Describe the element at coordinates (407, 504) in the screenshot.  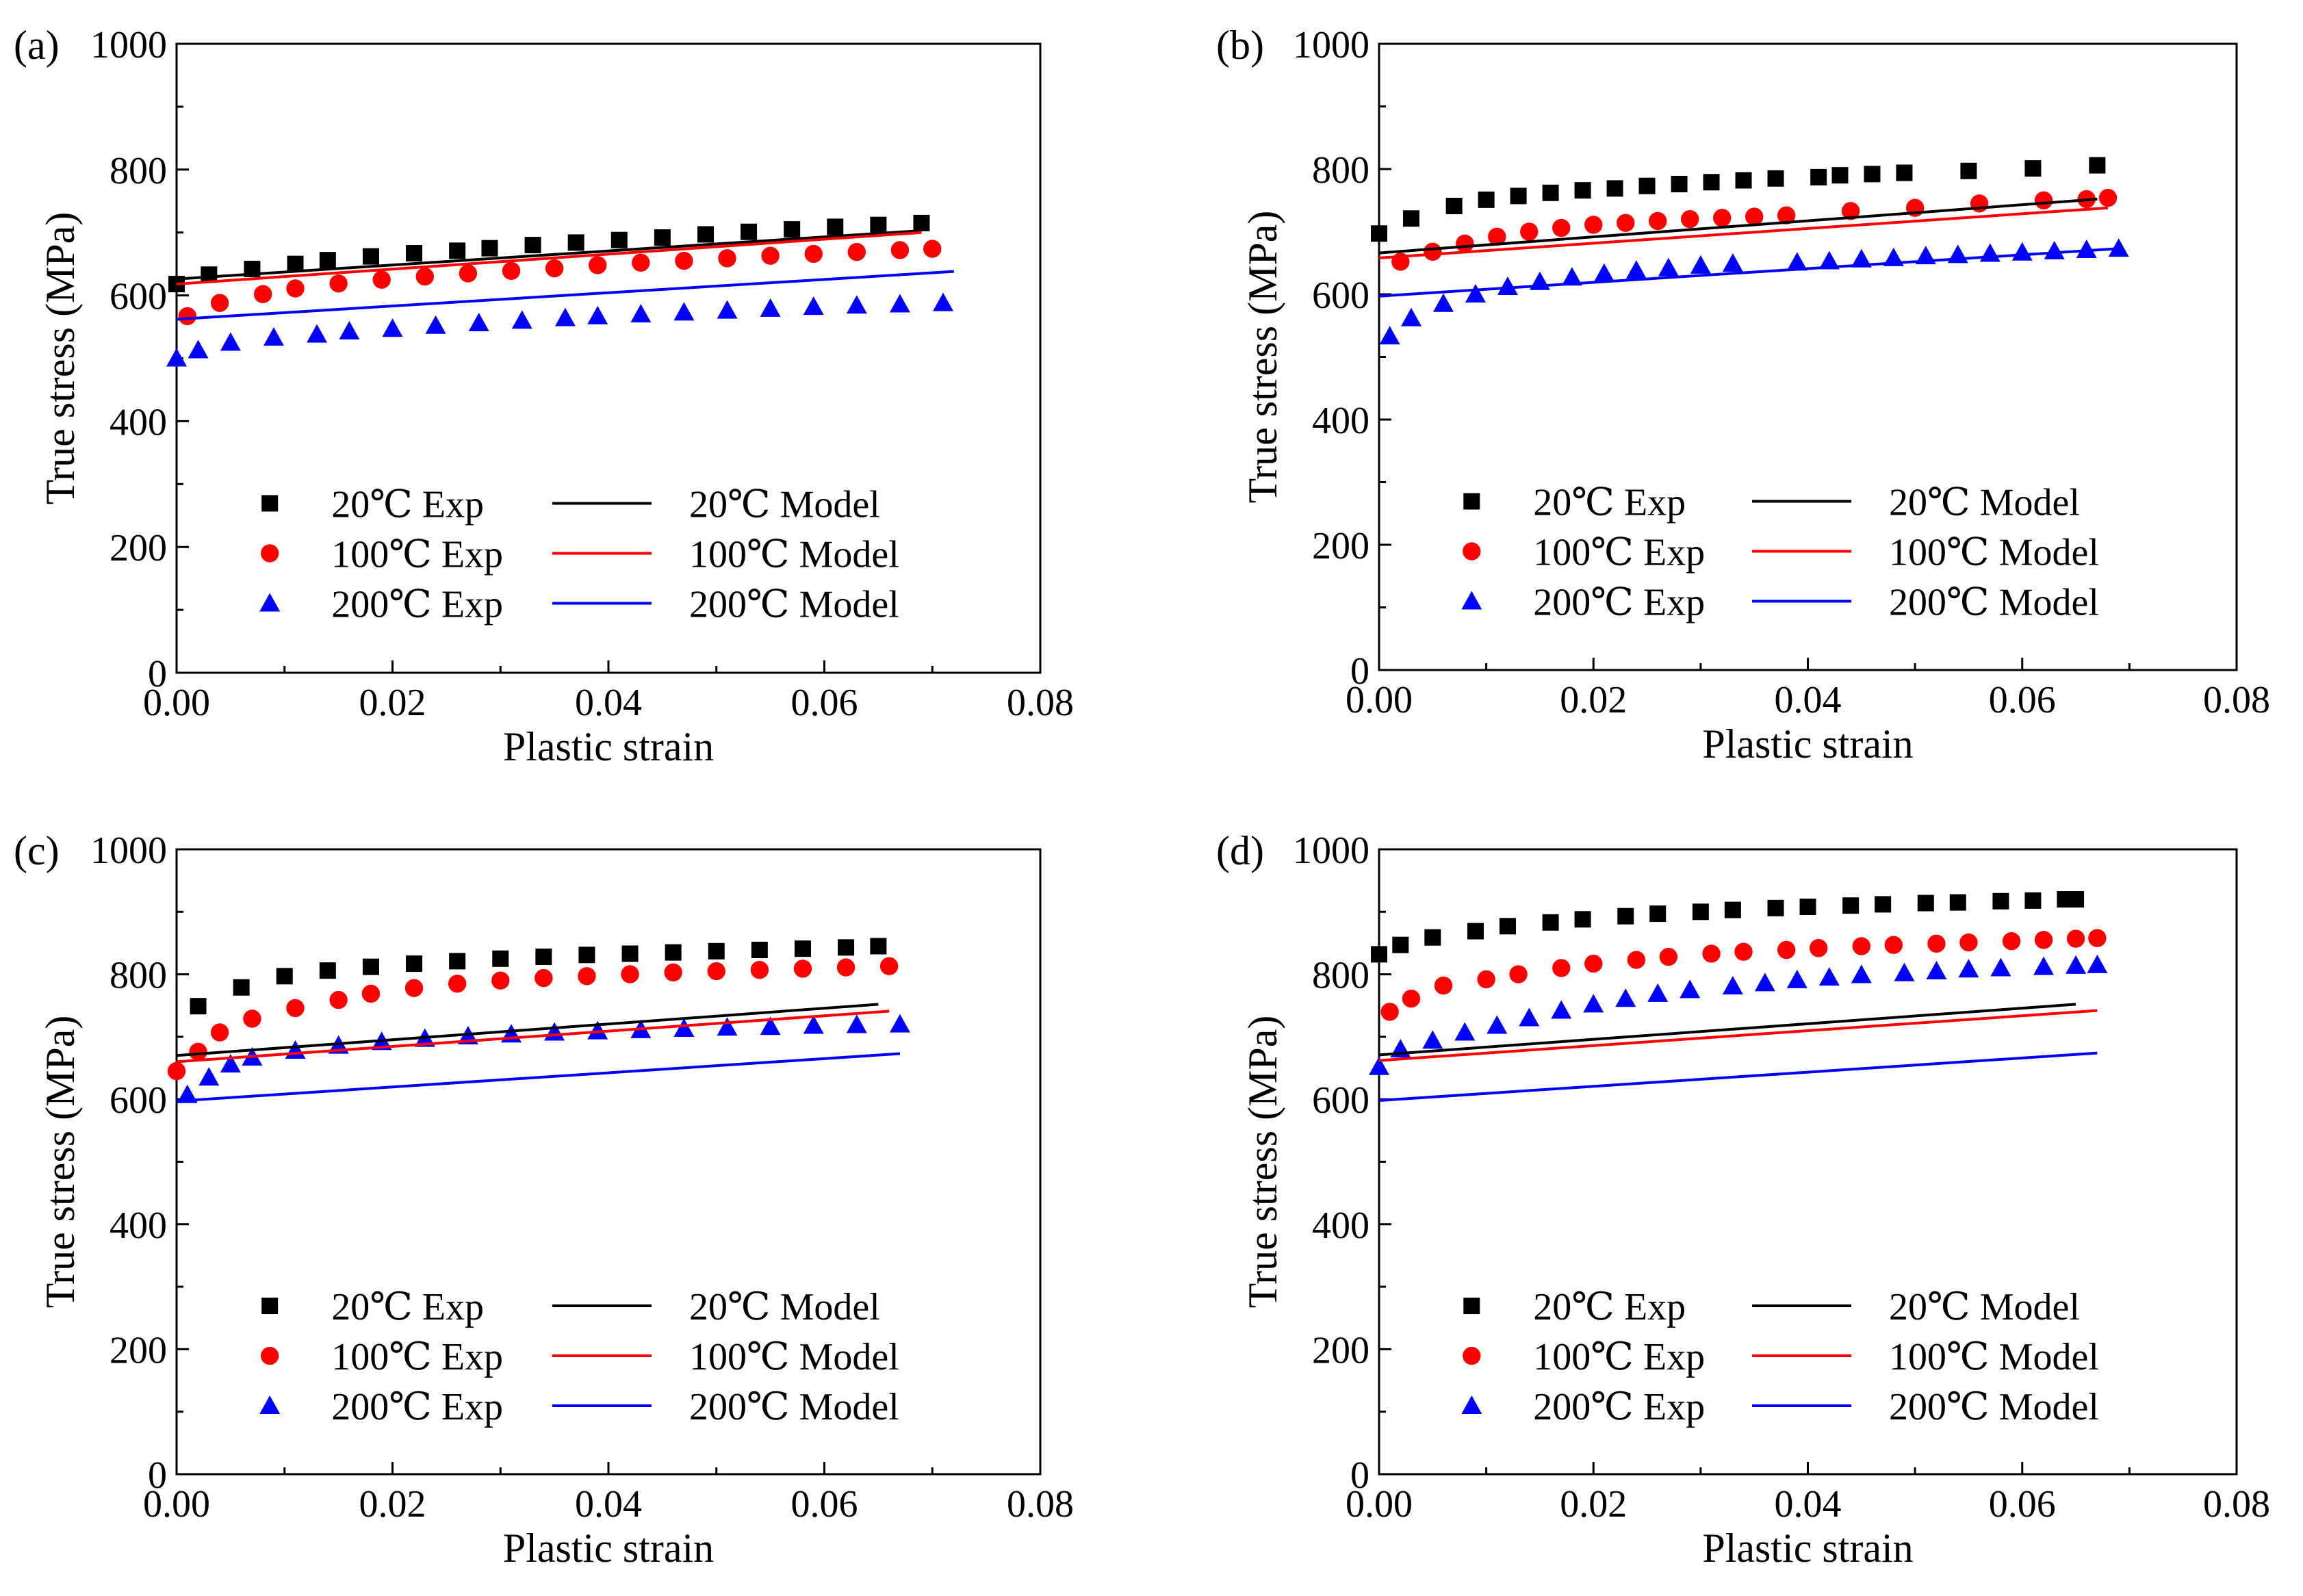
I see `legend-label: 20℃ Exp` at that location.